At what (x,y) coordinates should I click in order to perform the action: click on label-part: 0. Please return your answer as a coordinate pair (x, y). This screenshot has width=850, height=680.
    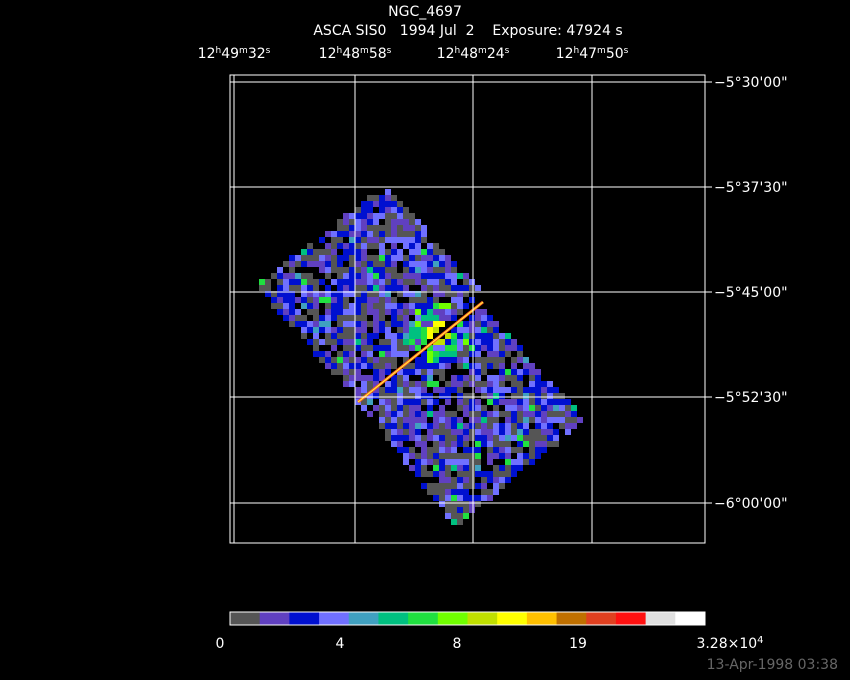
    Looking at the image, I should click on (220, 644).